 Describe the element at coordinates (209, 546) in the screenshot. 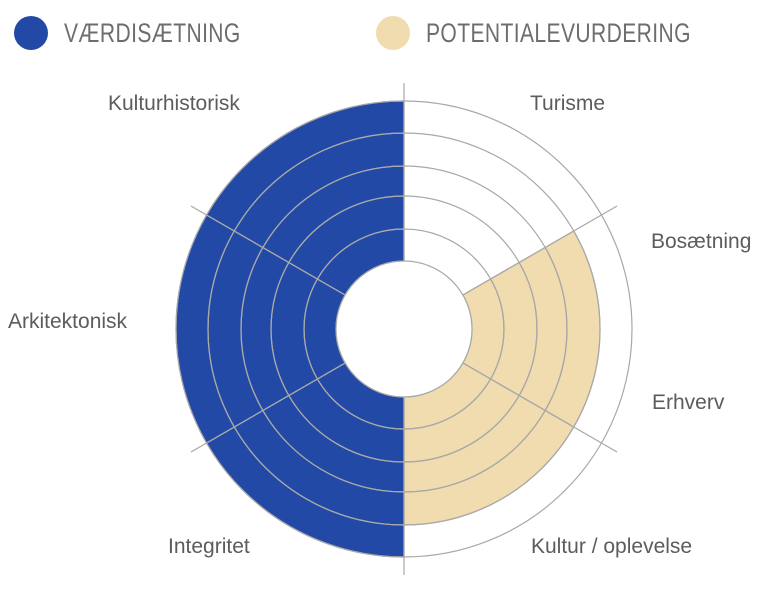

I see `category-label-integritet: Integritet` at that location.